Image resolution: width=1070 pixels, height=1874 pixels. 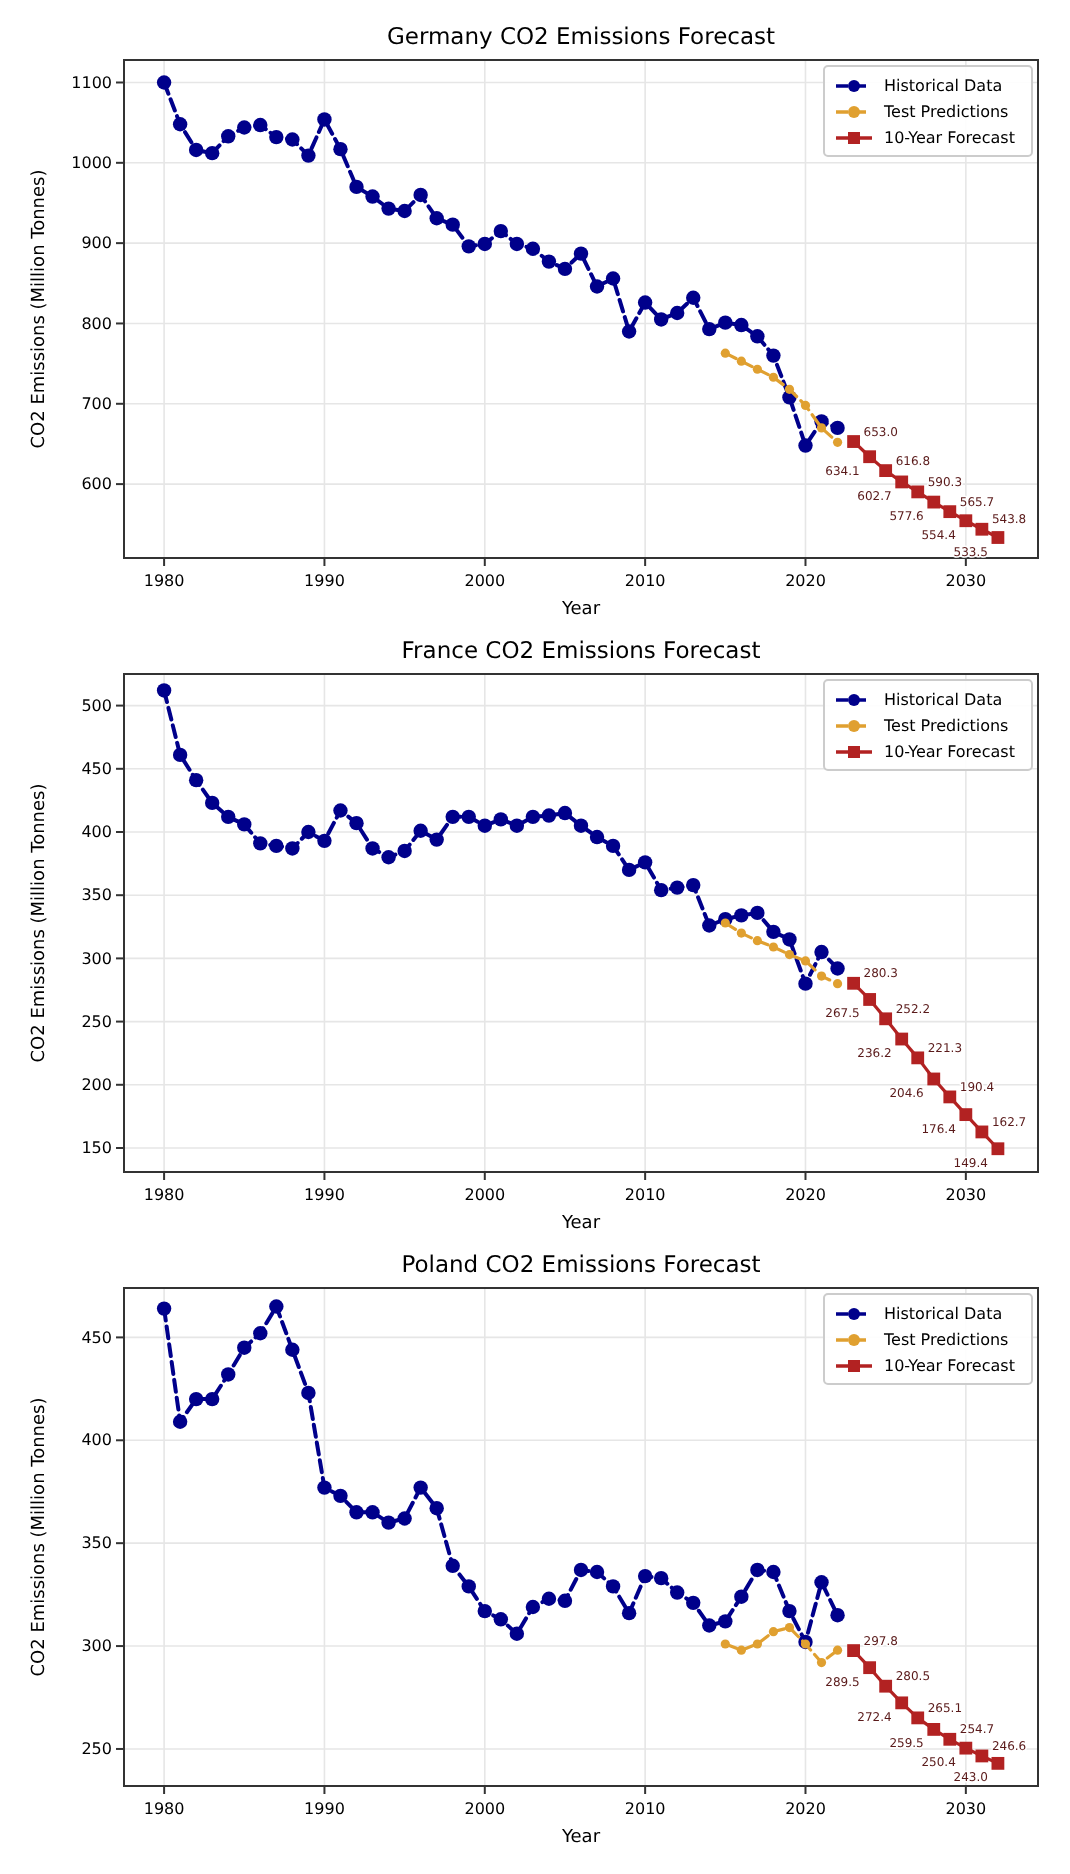 I want to click on y-tick-label: 200, so click(x=96, y=1084).